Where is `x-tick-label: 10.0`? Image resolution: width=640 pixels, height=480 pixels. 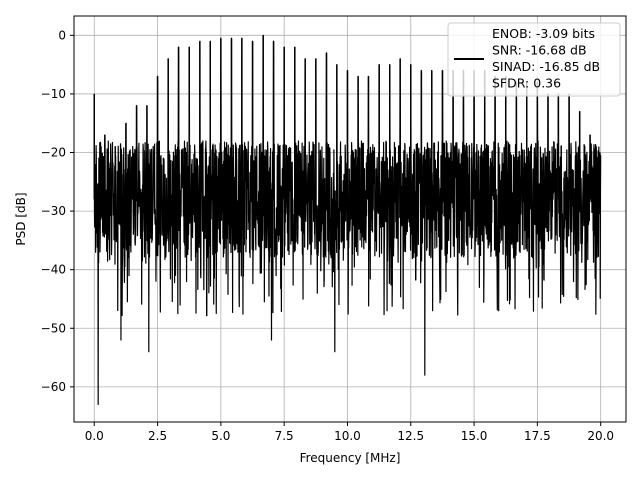 x-tick-label: 10.0 is located at coordinates (347, 436).